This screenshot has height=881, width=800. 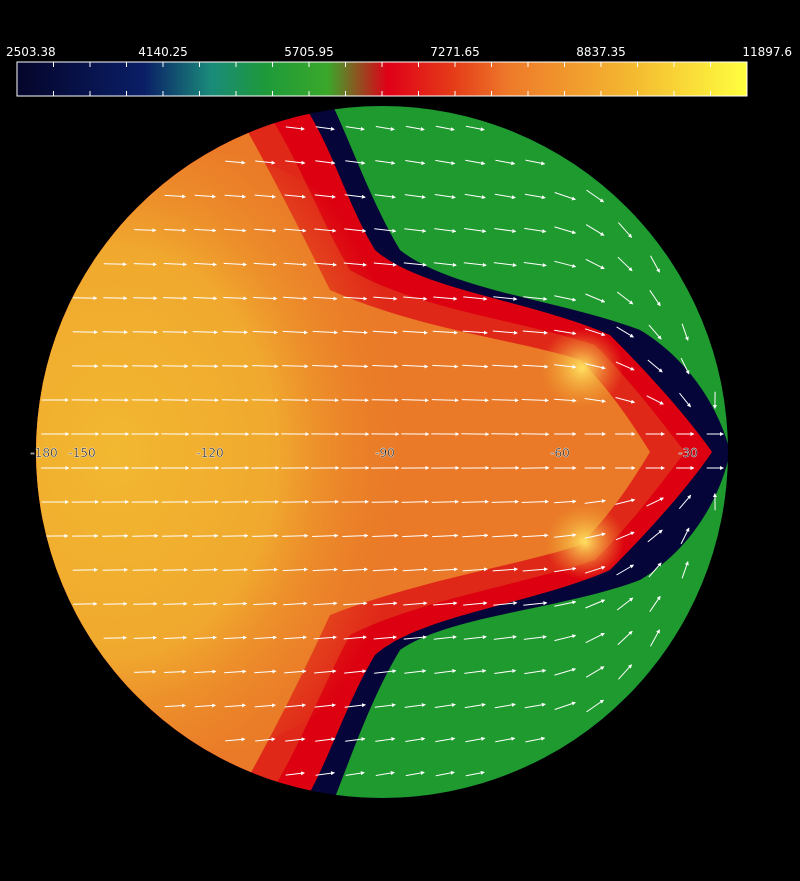 I want to click on colorbar-tick-label: 7271.65, so click(x=455, y=52).